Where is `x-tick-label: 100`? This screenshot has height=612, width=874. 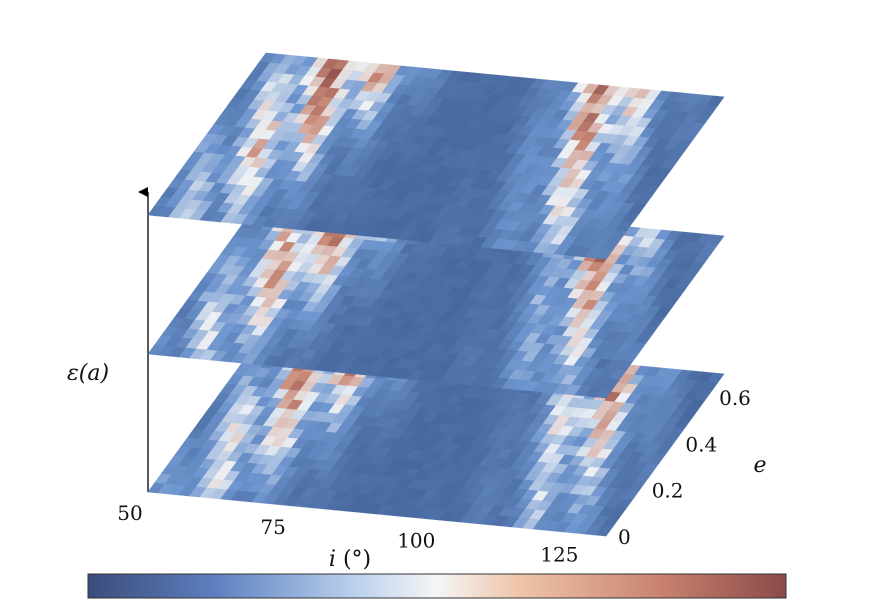
x-tick-label: 100 is located at coordinates (416, 541).